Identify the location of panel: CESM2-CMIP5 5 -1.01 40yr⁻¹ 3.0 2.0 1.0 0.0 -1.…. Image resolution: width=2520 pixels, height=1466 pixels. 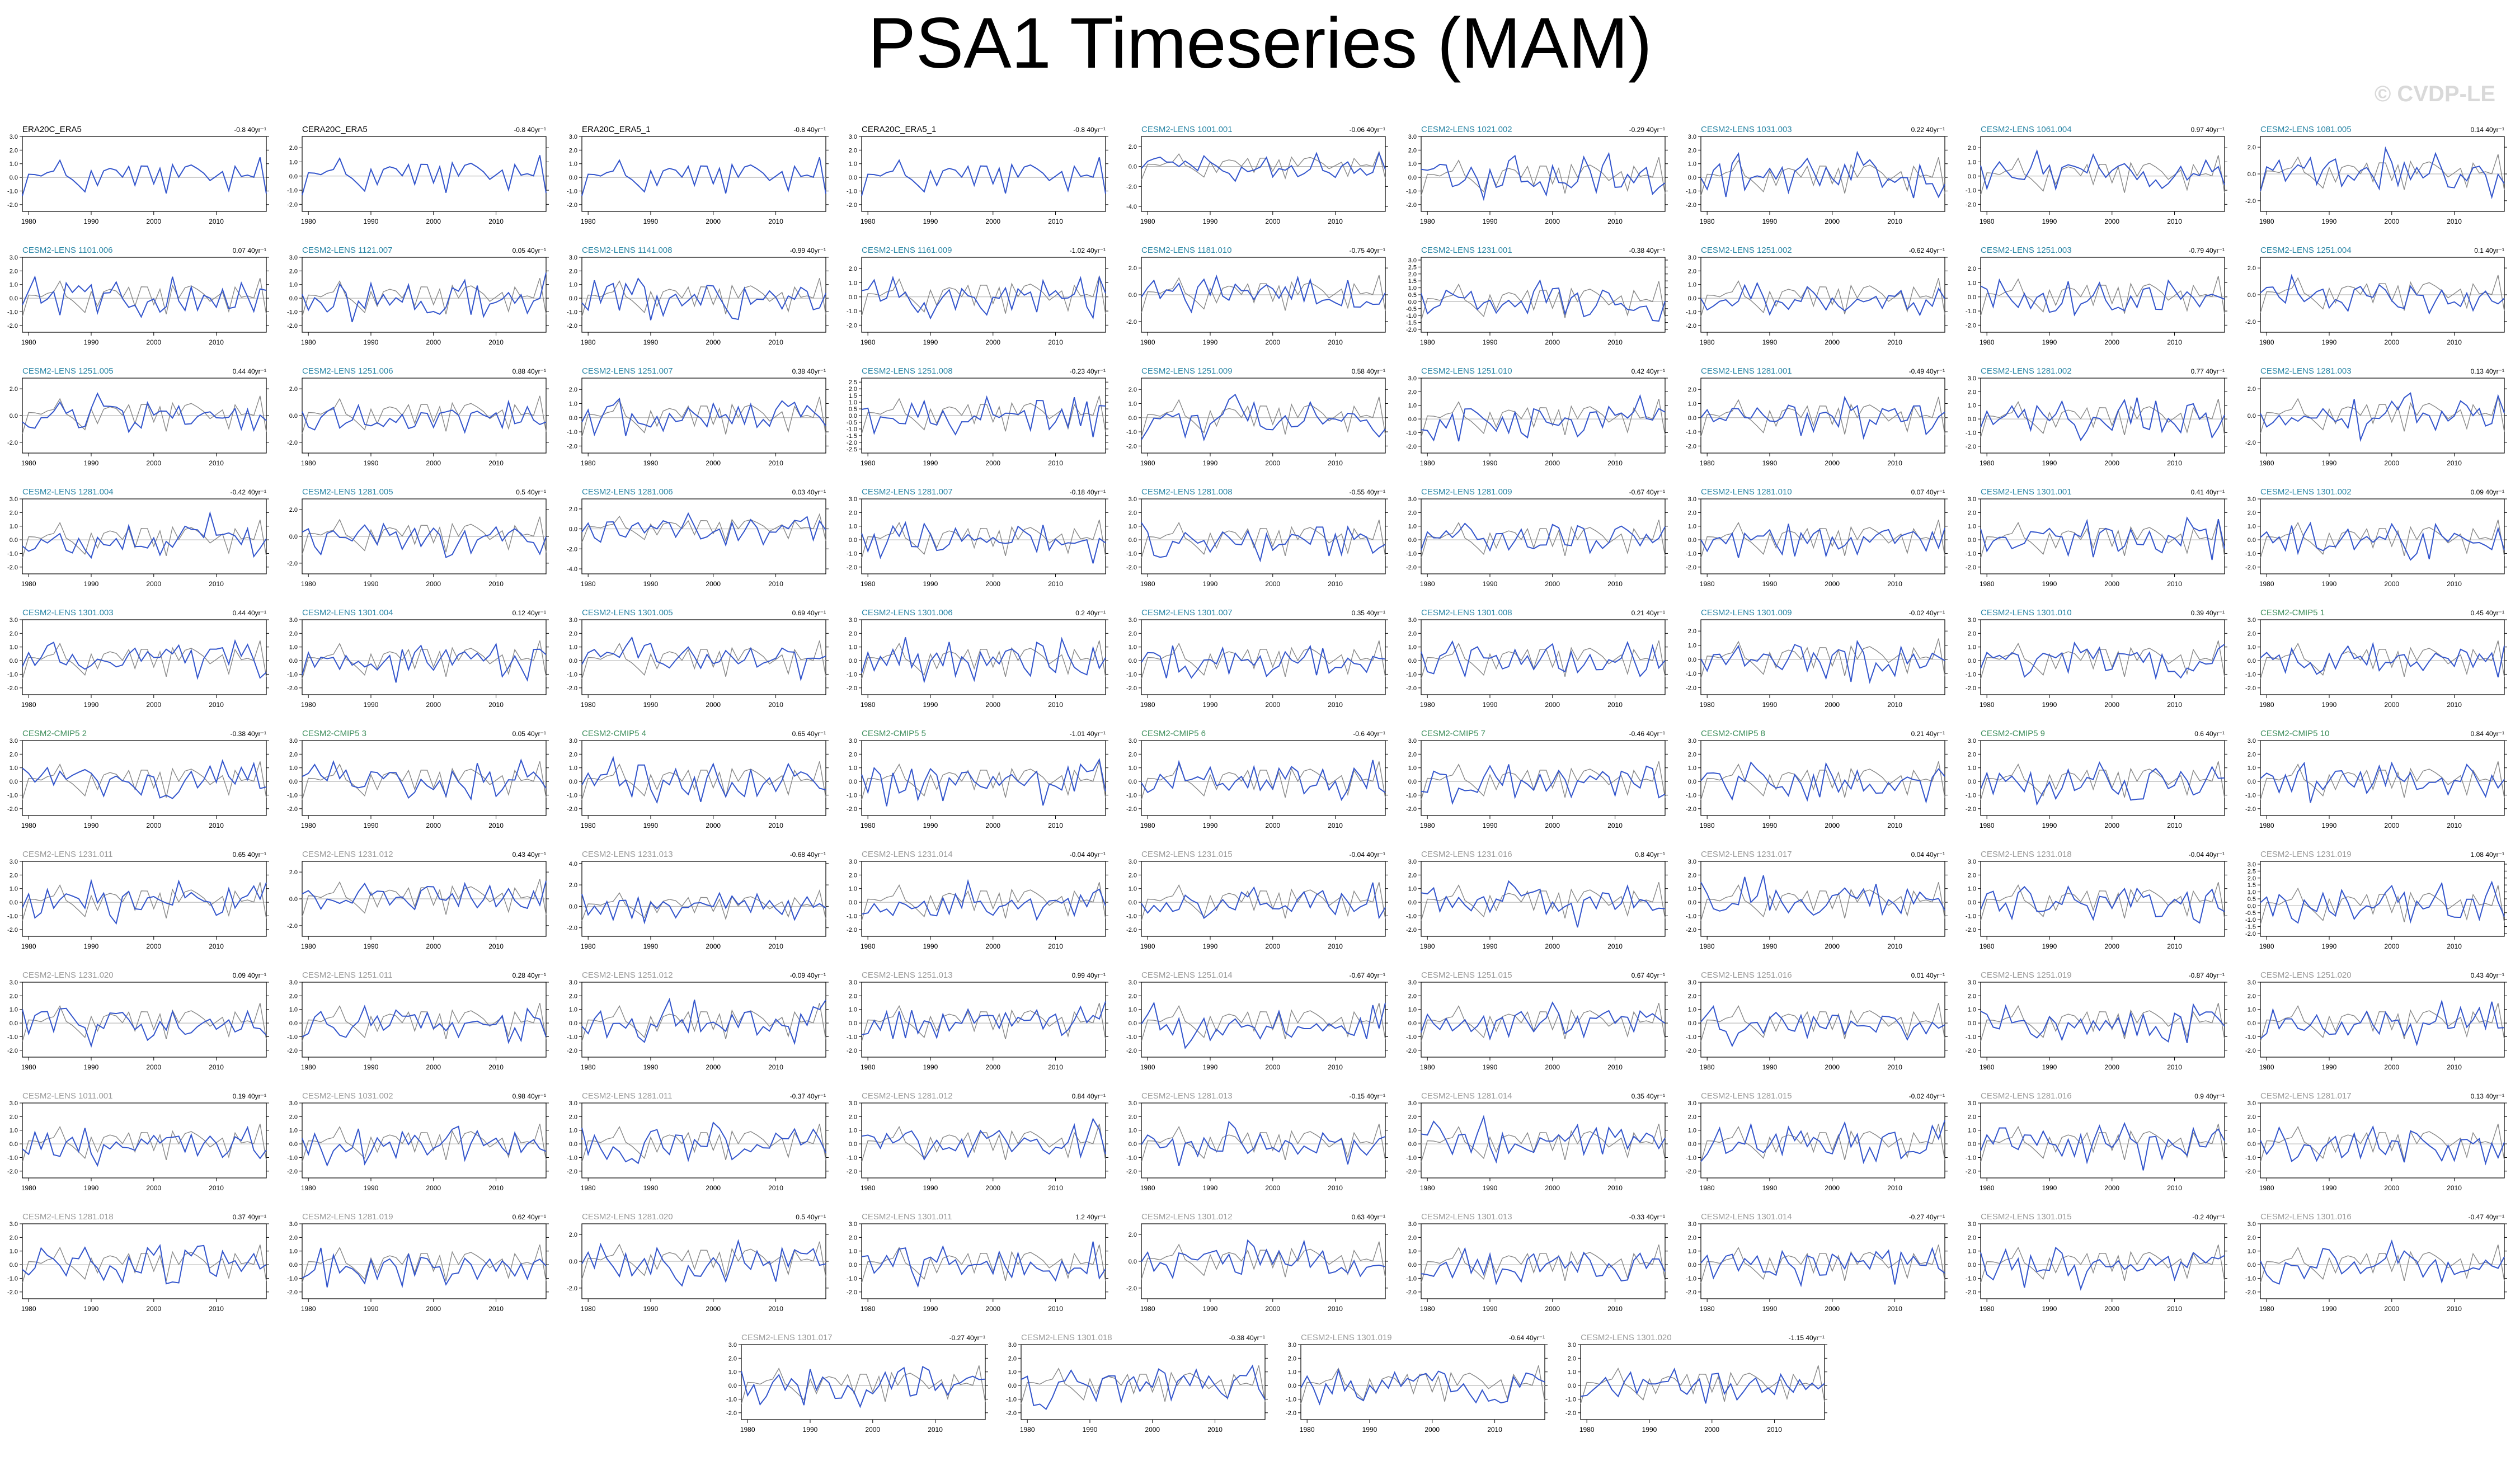
(978, 779).